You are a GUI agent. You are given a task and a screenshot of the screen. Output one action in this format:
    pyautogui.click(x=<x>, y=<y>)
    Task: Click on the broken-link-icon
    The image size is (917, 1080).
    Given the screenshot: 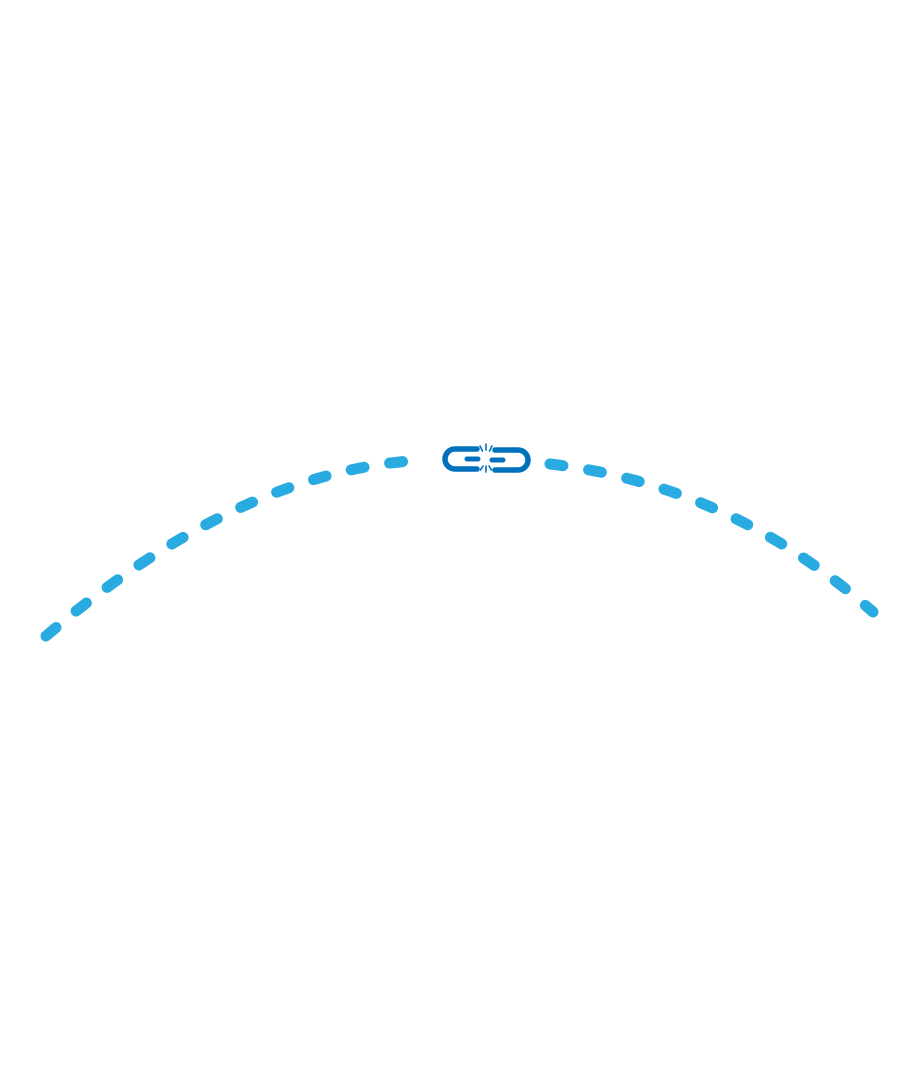 What is the action you would take?
    pyautogui.click(x=486, y=458)
    